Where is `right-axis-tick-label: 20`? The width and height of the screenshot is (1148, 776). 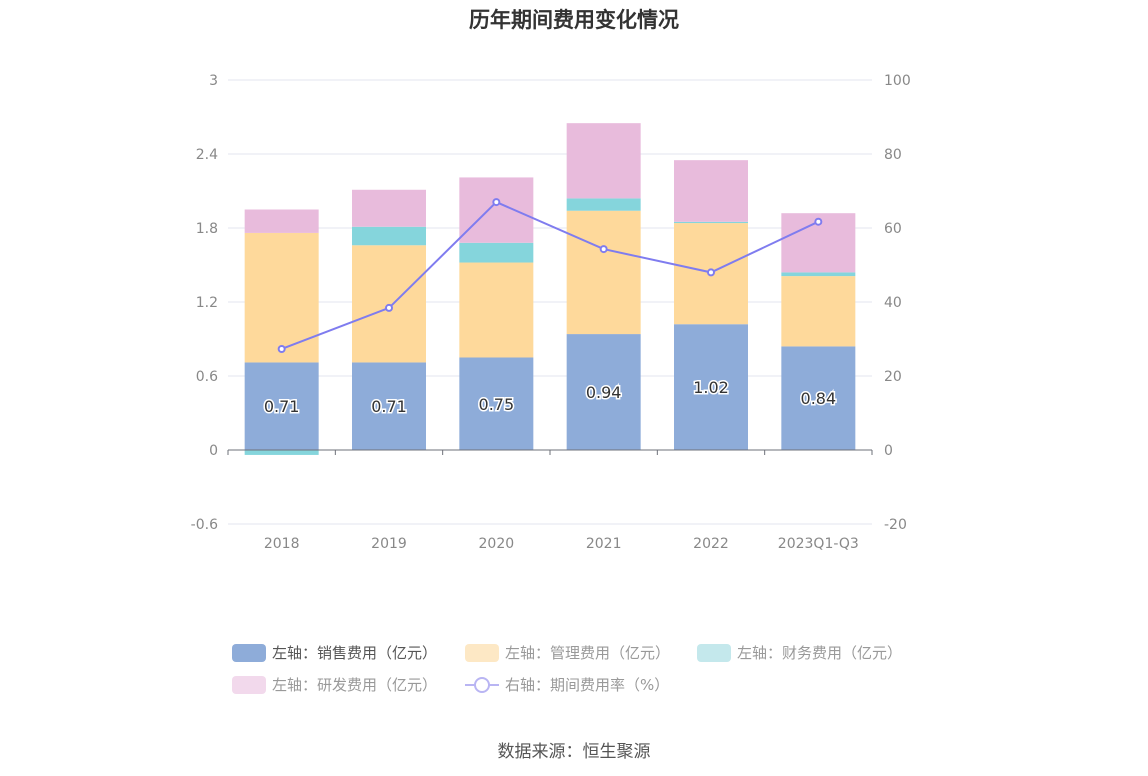
right-axis-tick-label: 20 is located at coordinates (893, 377).